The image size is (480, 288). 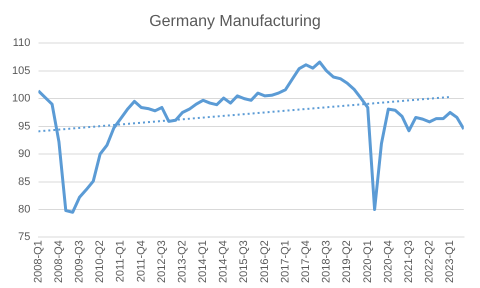 I want to click on x-tick-label: 2008-Q4, so click(x=58, y=262).